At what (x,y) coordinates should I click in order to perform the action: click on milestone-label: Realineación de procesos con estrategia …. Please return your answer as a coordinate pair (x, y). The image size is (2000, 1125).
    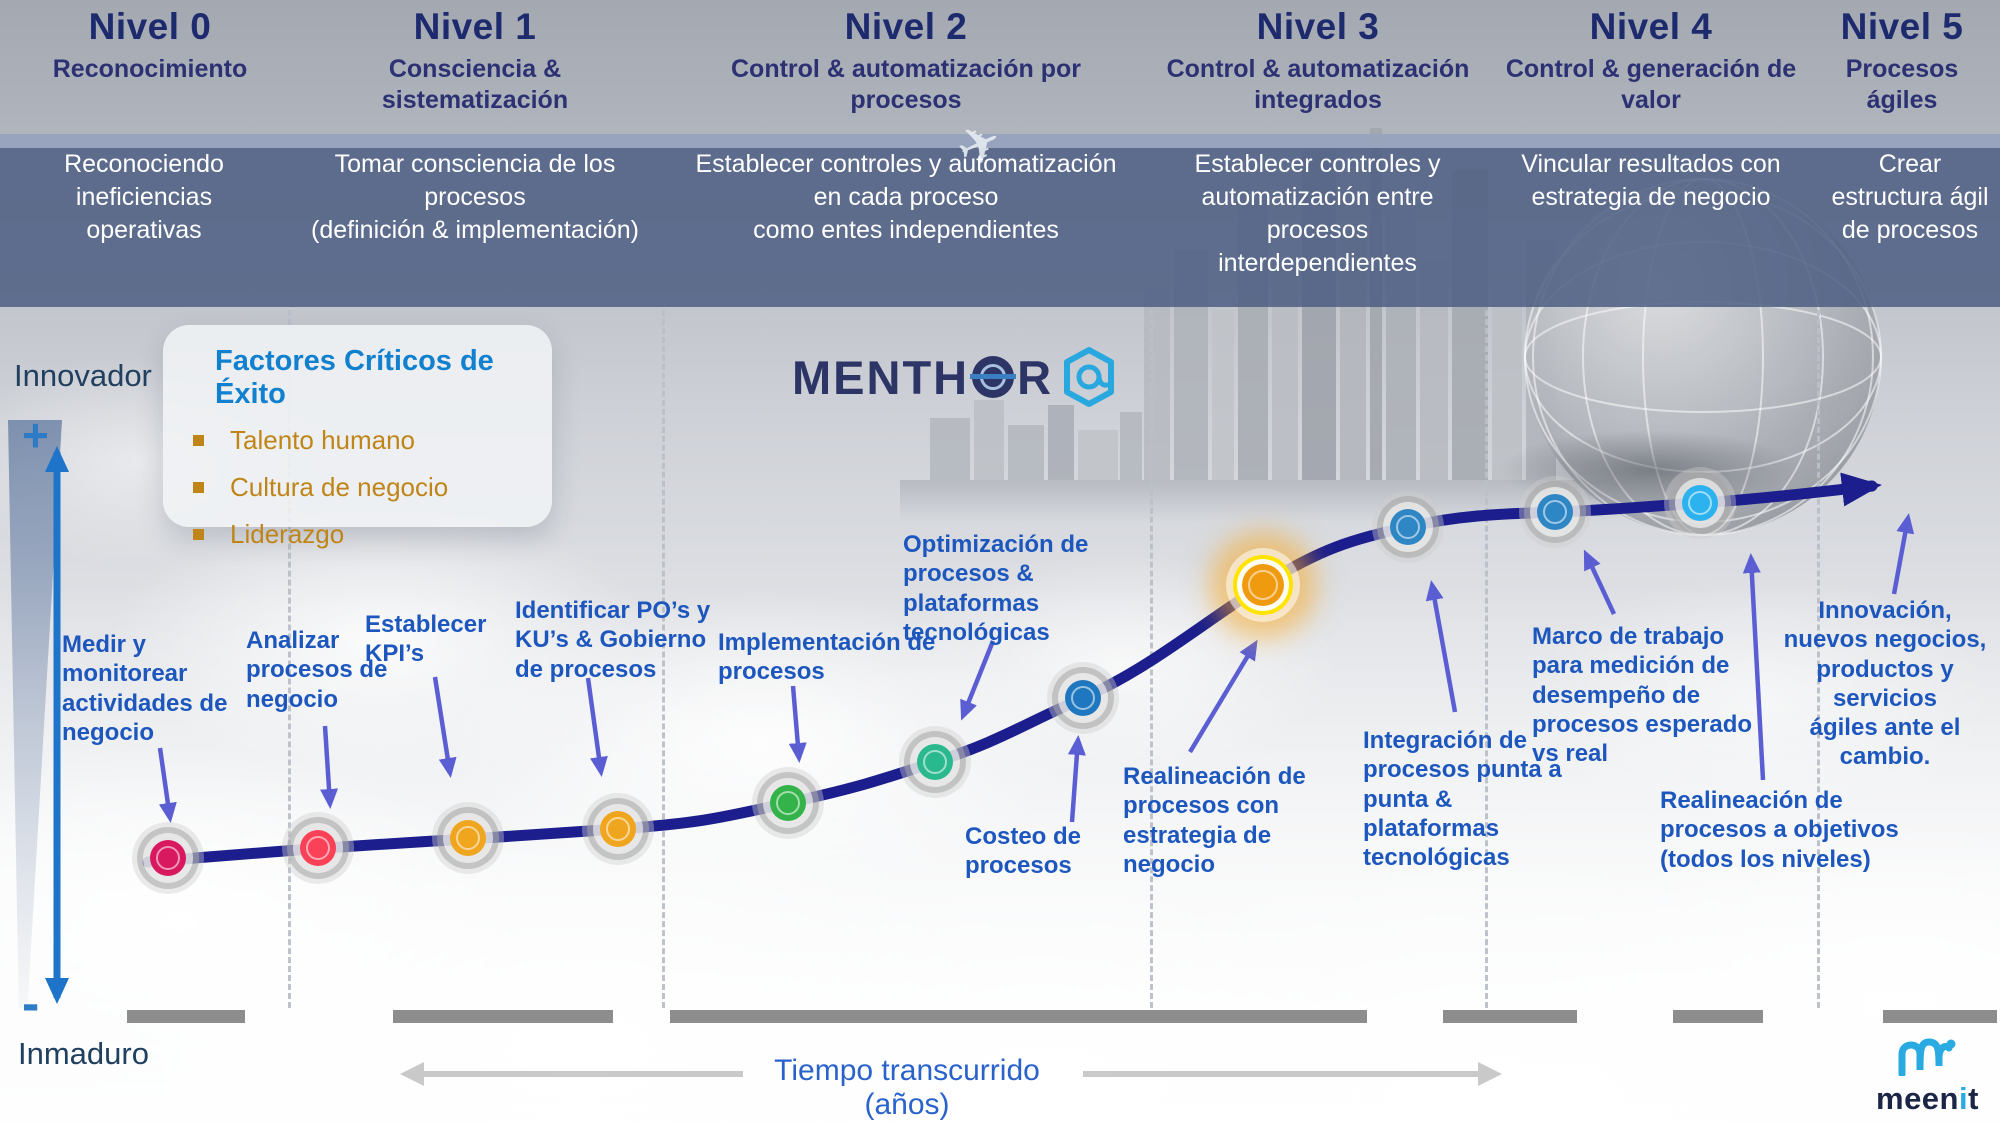
    Looking at the image, I should click on (1214, 820).